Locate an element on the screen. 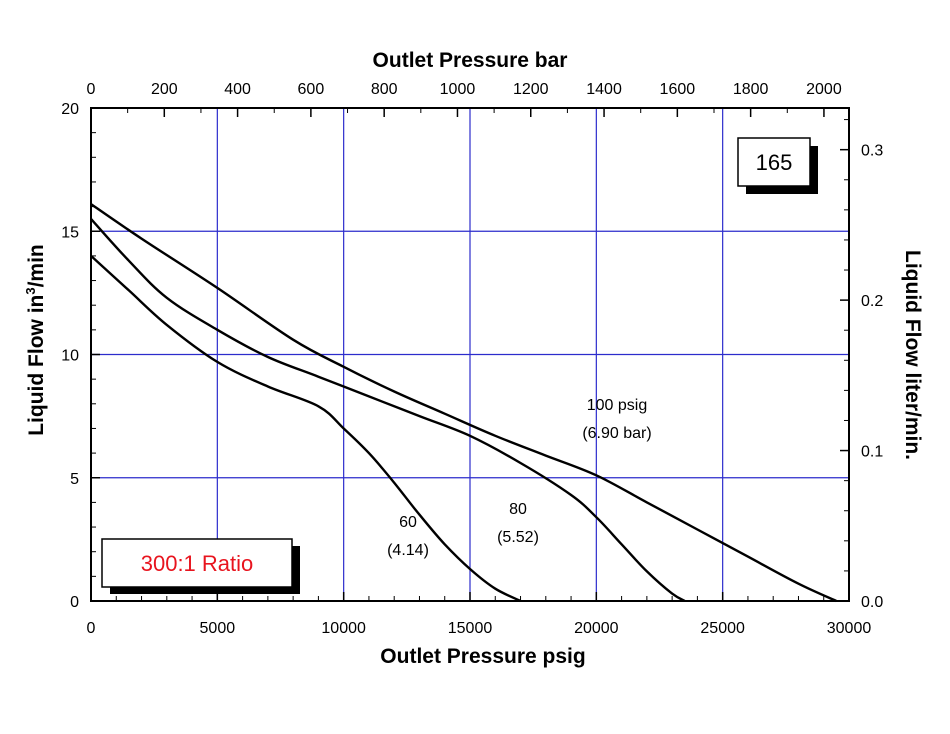 The width and height of the screenshot is (950, 734). curve-label-0: 60 is located at coordinates (408, 522).